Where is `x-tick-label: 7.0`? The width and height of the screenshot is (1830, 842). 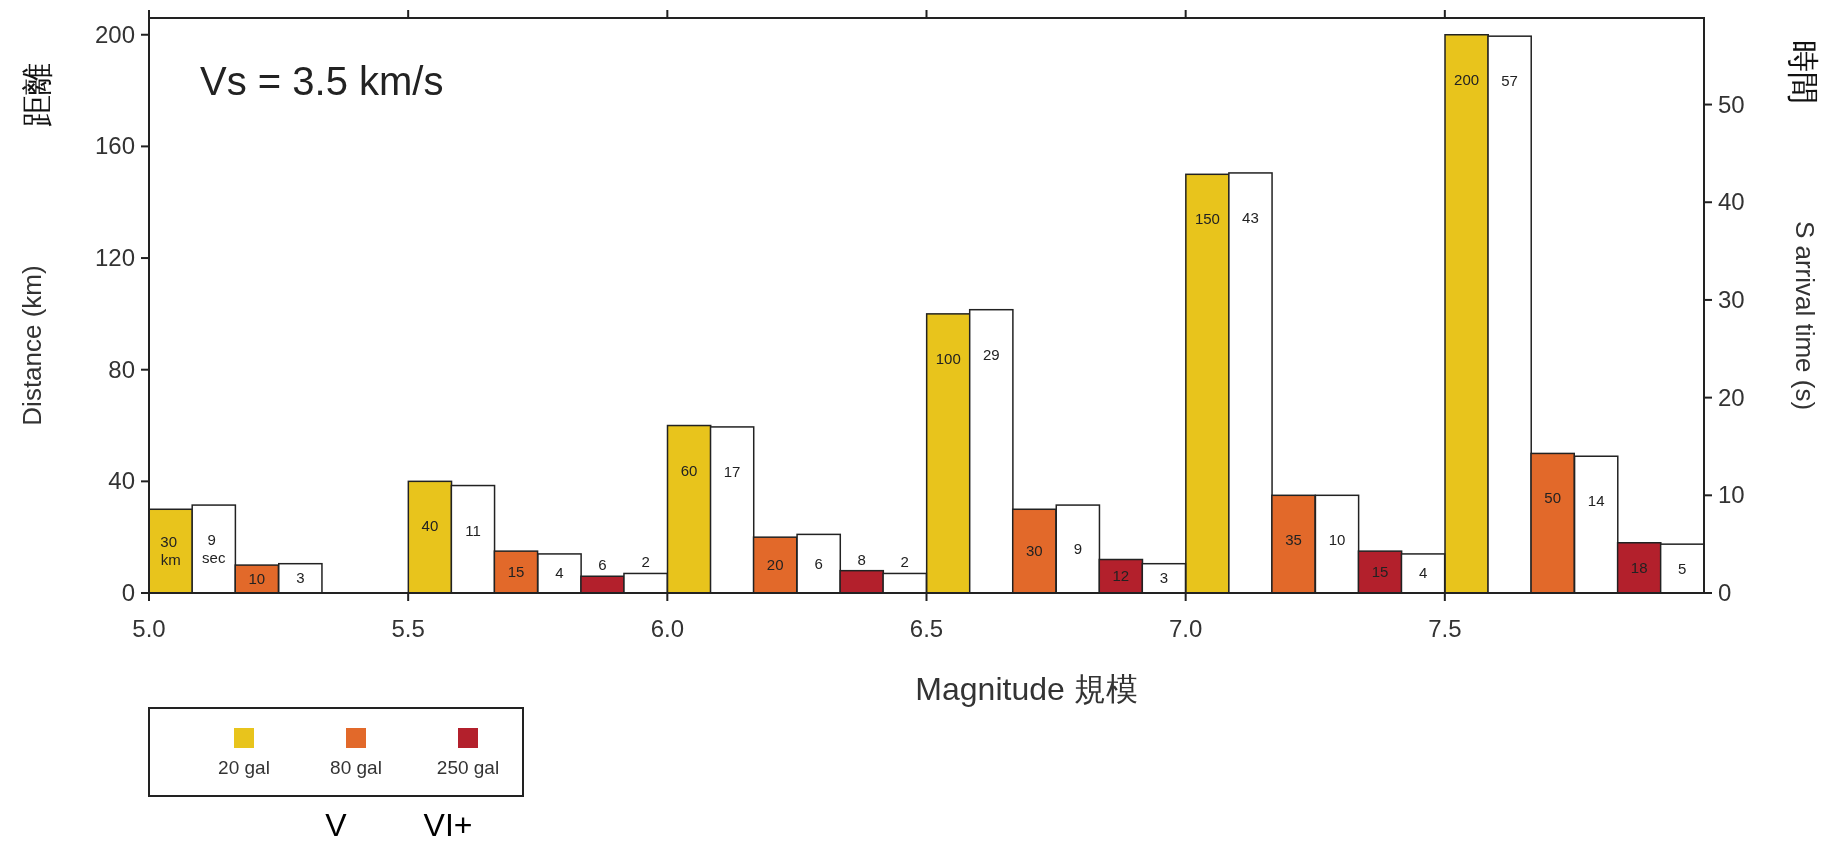
x-tick-label: 7.0 is located at coordinates (1185, 628).